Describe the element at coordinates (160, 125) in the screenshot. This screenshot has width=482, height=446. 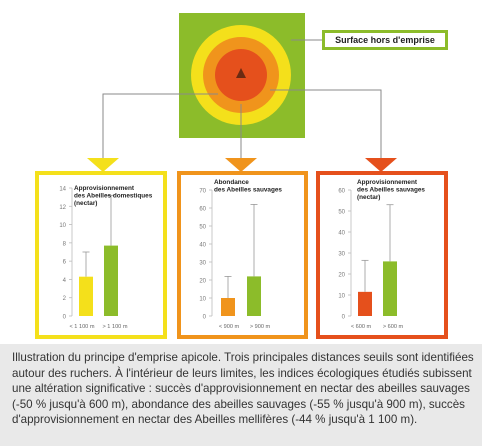
I see `connector-yellow` at that location.